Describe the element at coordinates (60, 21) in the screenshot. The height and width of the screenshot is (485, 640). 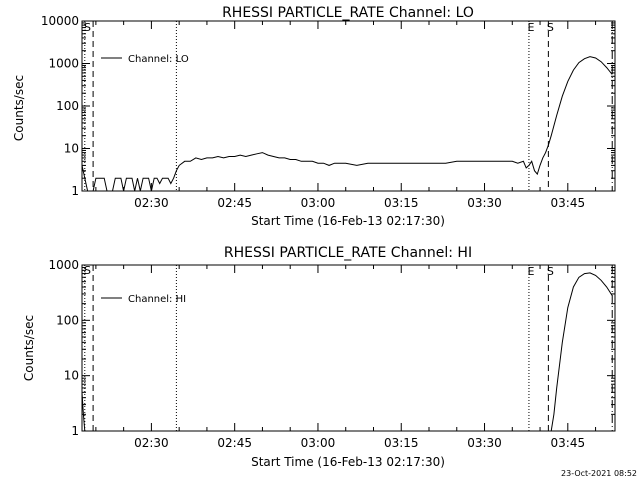
I see `y-tick-label: 10000` at that location.